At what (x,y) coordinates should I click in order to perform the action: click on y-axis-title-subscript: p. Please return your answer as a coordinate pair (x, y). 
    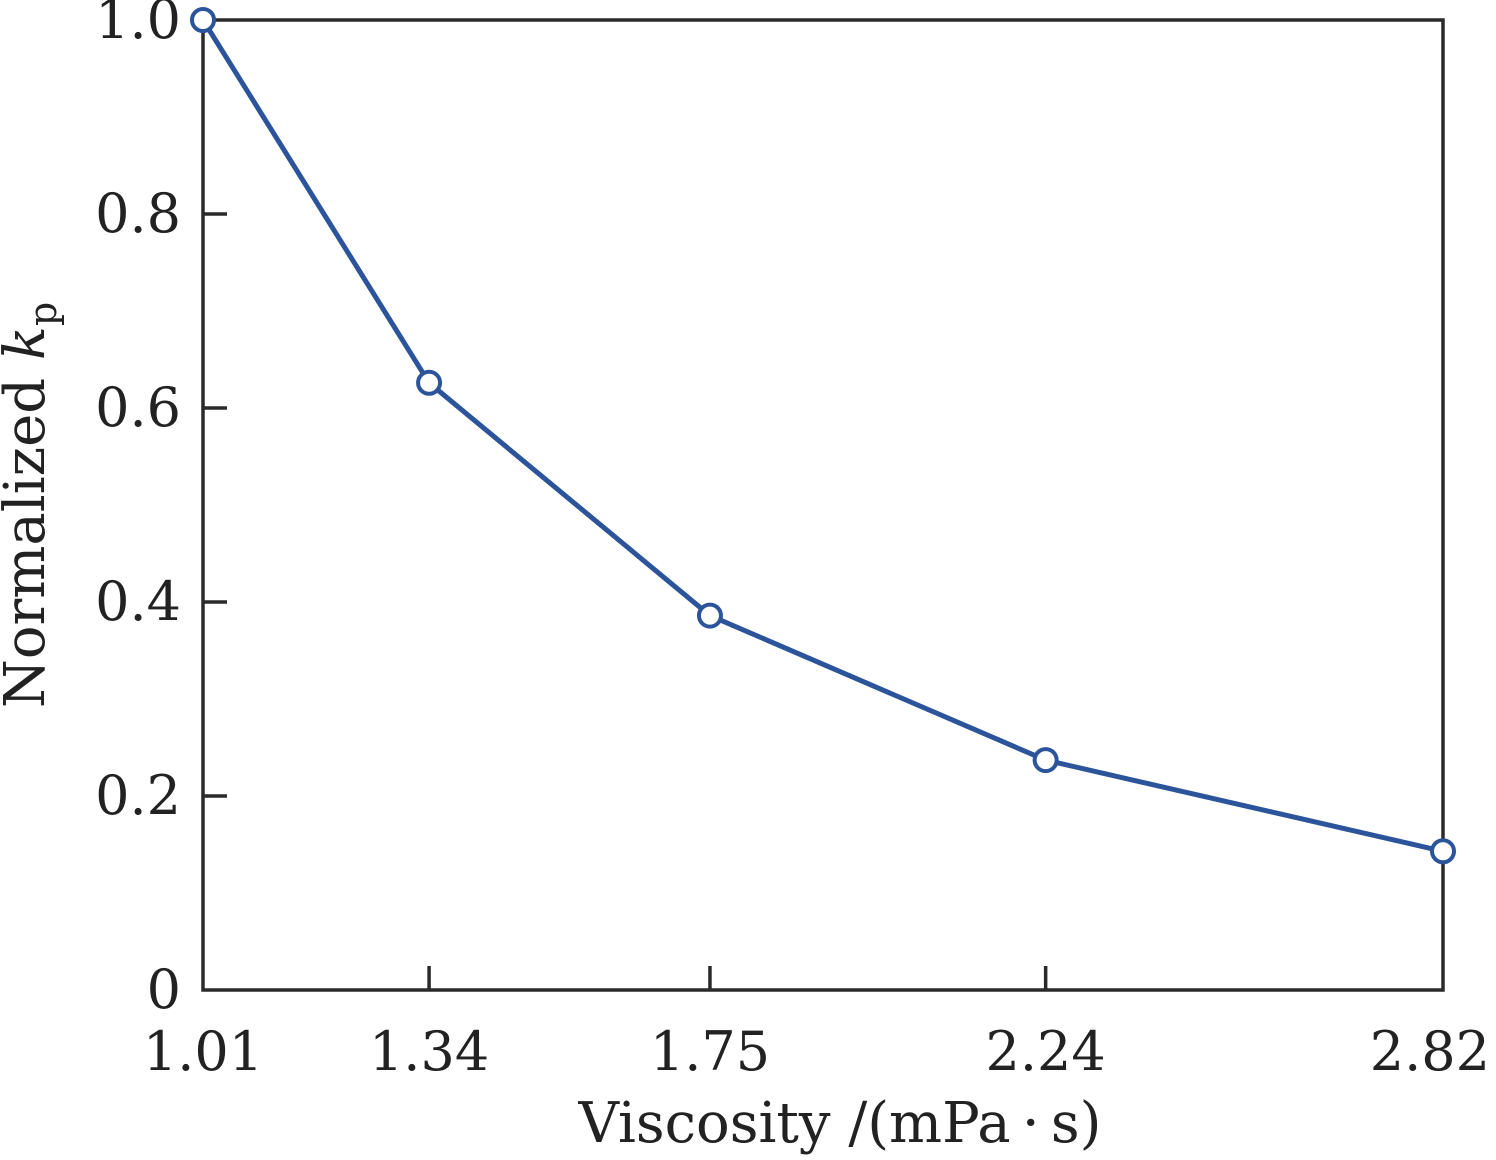
    Looking at the image, I should click on (43, 314).